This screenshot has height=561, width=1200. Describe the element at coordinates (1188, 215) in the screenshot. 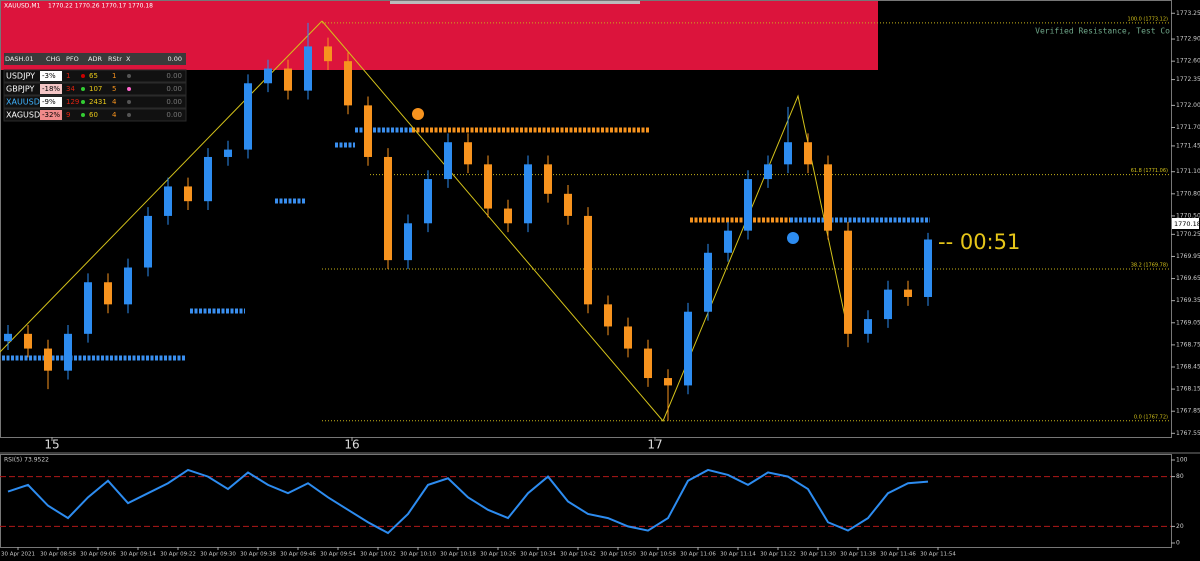

I see `y-tick-label: 1770.50` at that location.